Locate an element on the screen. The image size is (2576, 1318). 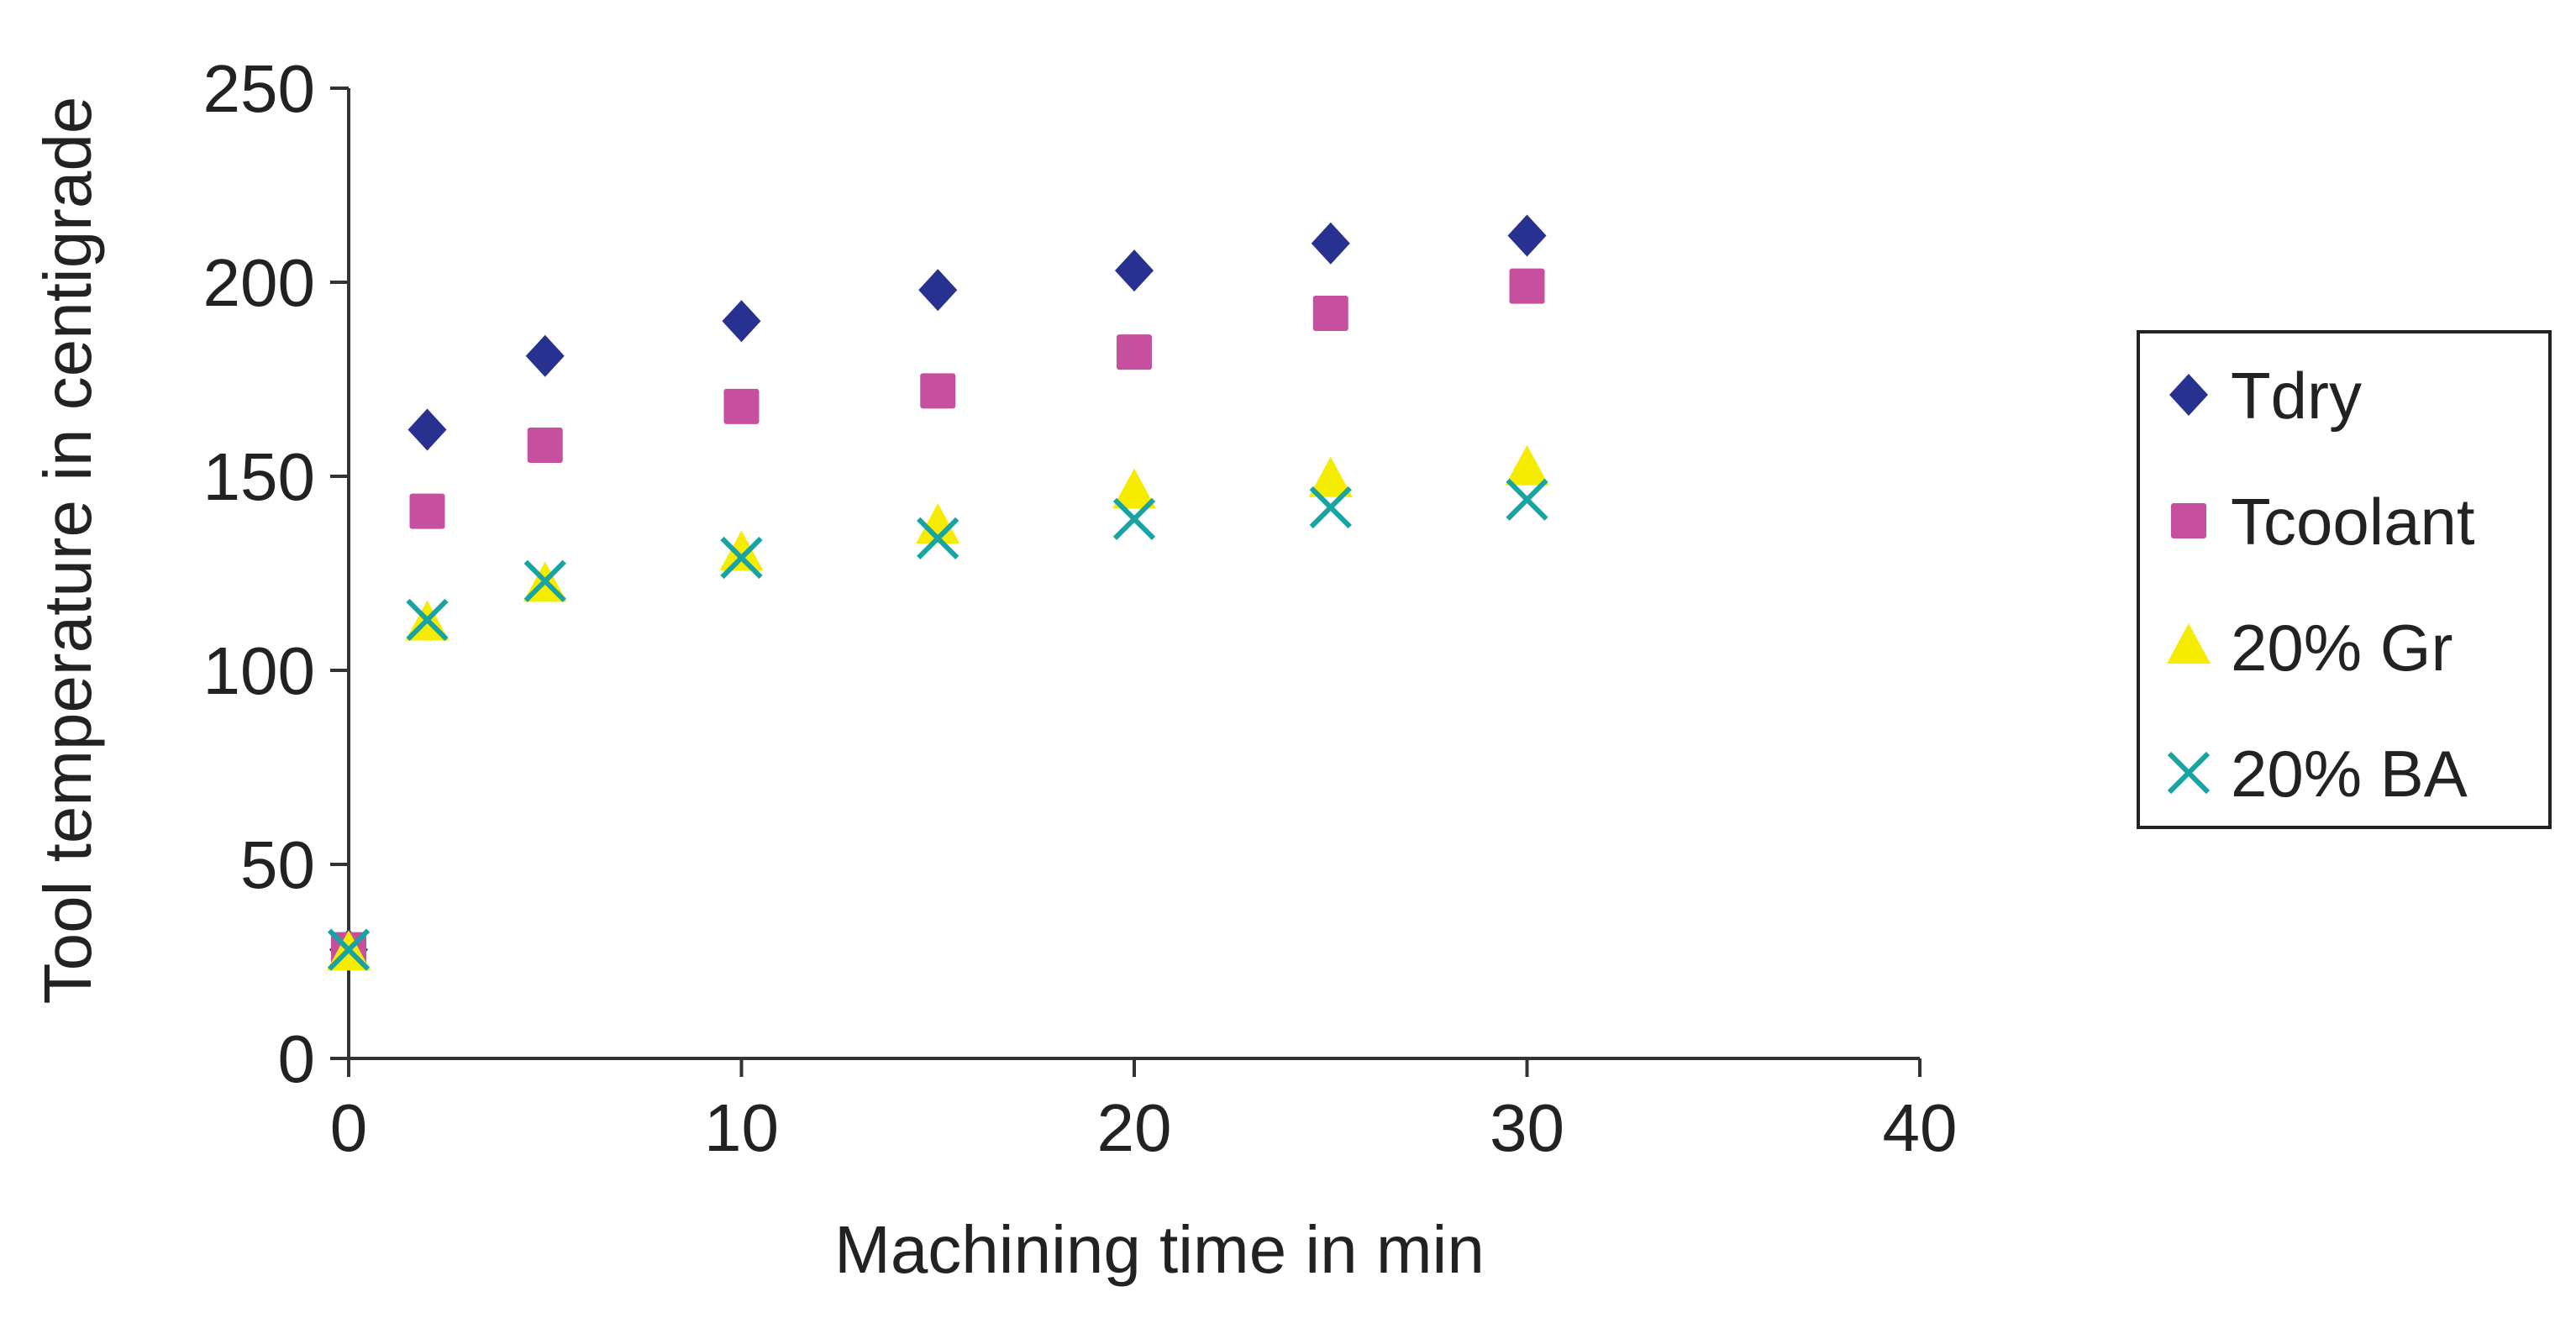
y-axis-label: Tool temperature in centigrade is located at coordinates (67, 551).